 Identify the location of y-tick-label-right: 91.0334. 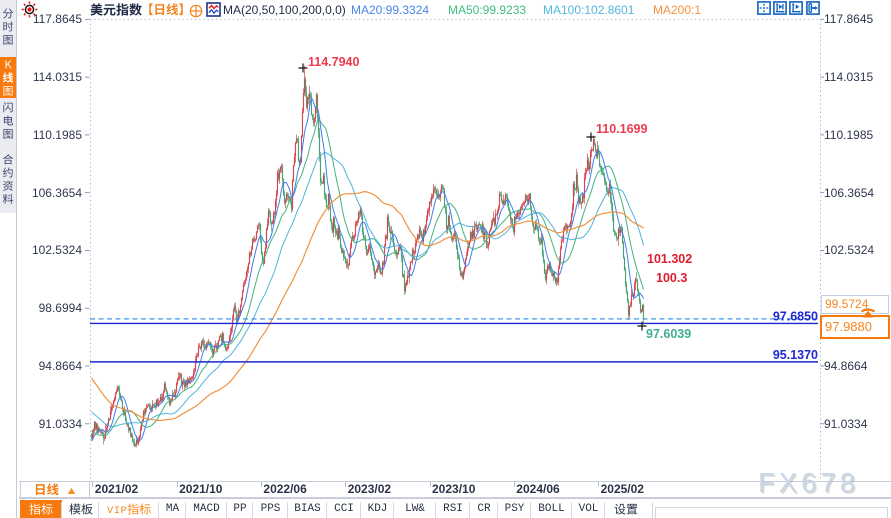
(846, 423).